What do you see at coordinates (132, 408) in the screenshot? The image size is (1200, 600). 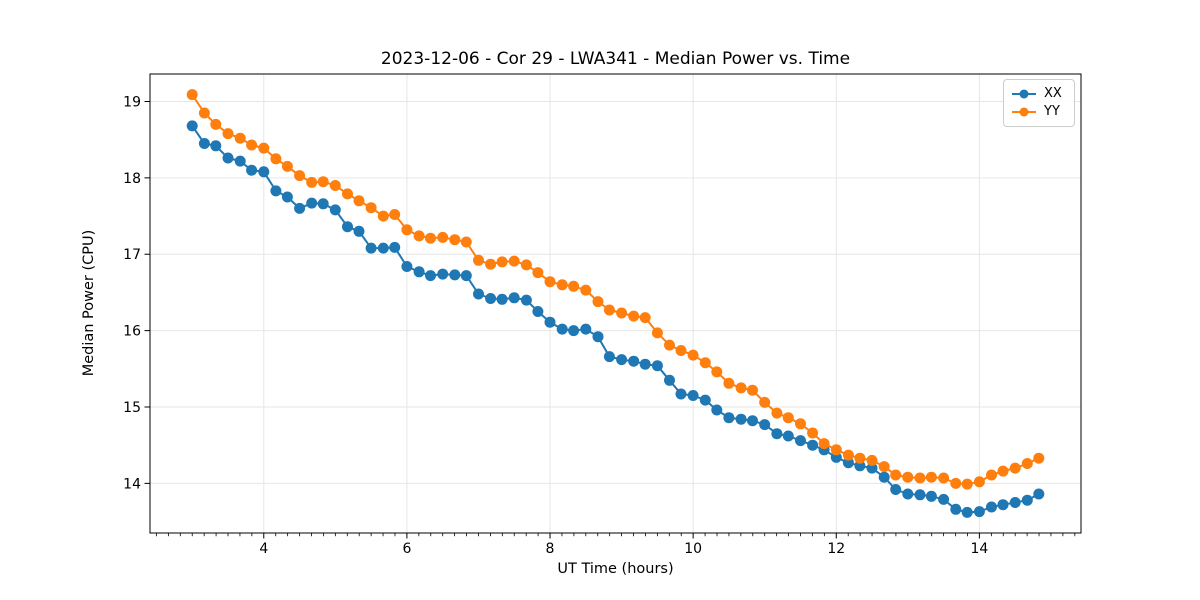 I see `y-tick-label: 15` at bounding box center [132, 408].